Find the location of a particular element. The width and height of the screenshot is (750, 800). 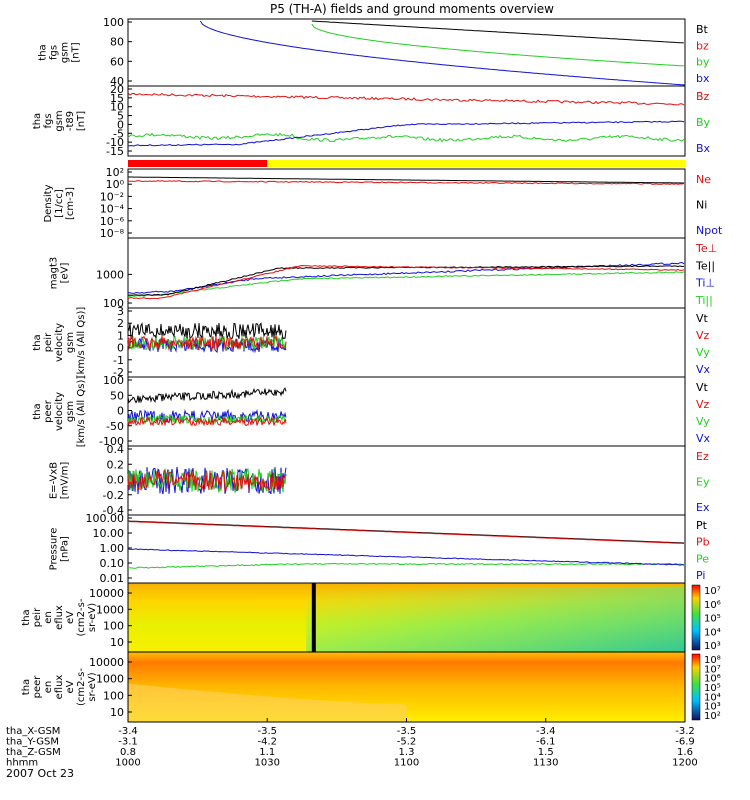

y-tick-label: -100 is located at coordinates (111, 441).